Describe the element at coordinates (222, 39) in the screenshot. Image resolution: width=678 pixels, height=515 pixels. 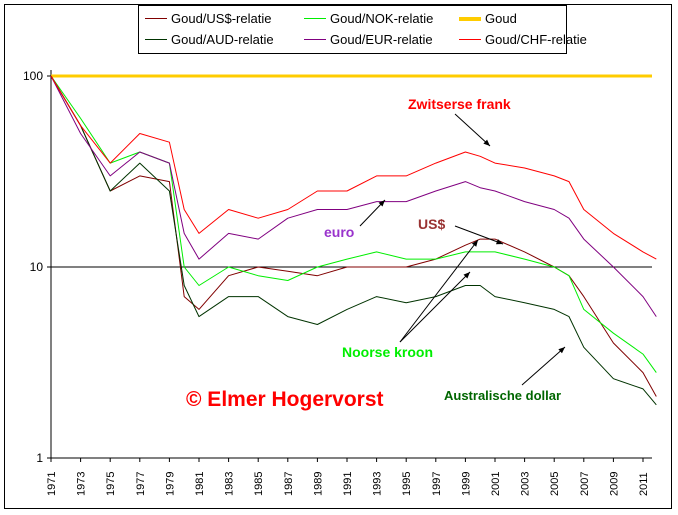
I see `legend-label: Goud/AUD-relatie` at that location.